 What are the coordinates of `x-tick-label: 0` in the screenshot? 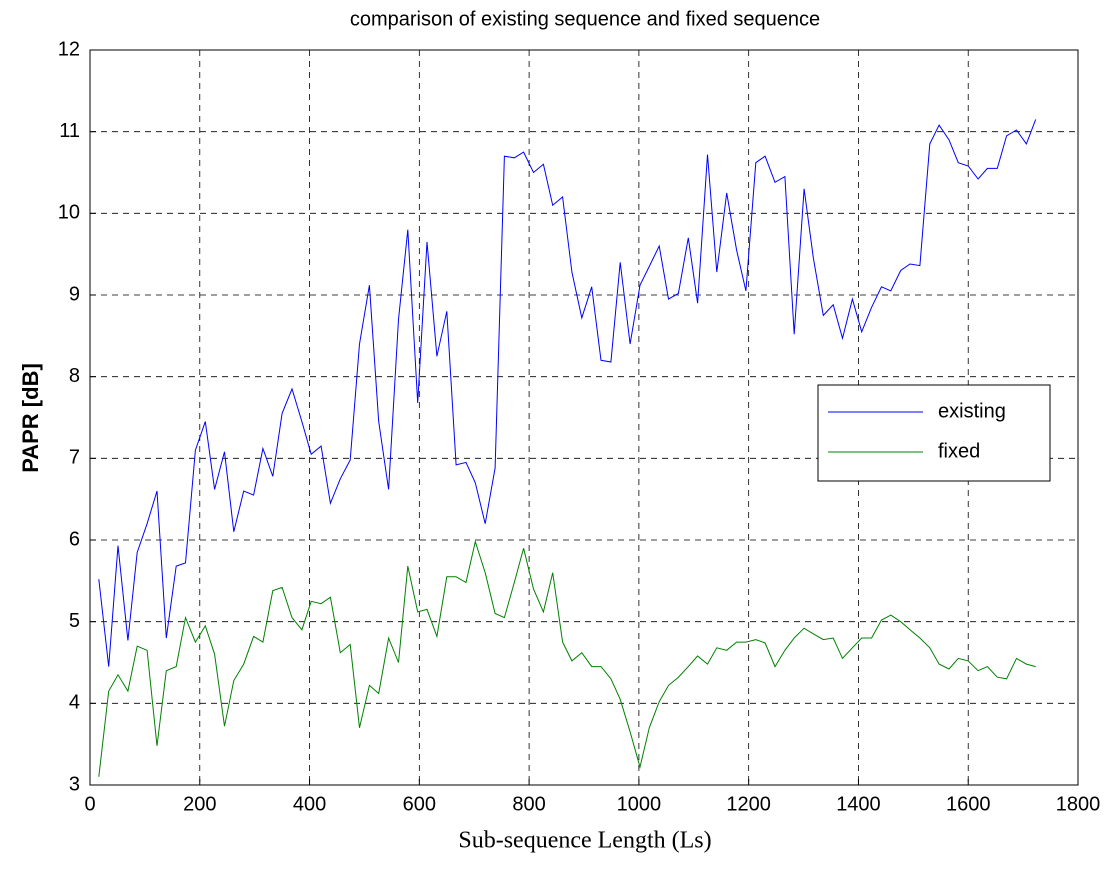 It's located at (89, 804).